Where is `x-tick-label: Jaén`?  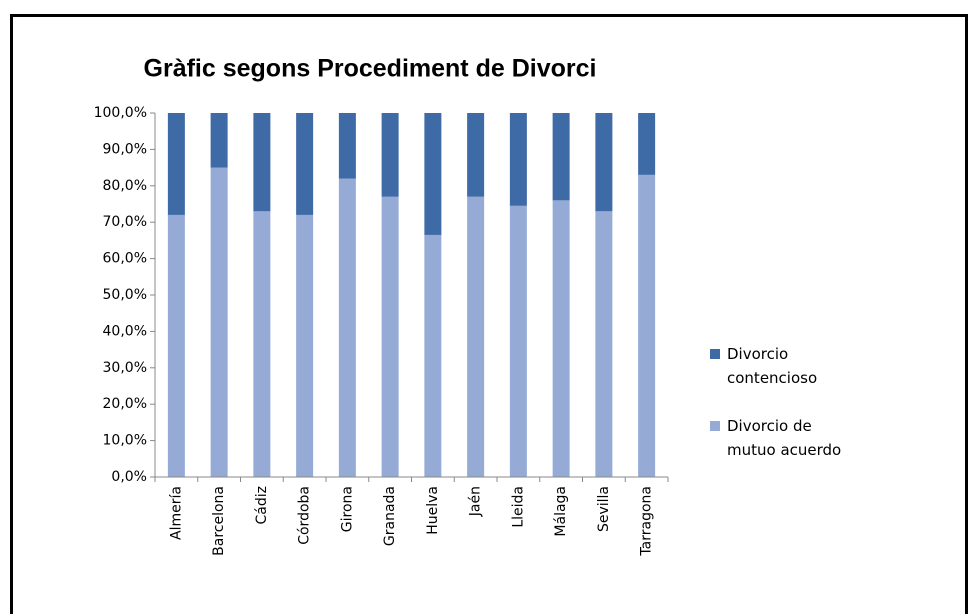 x-tick-label: Jaén is located at coordinates (476, 501).